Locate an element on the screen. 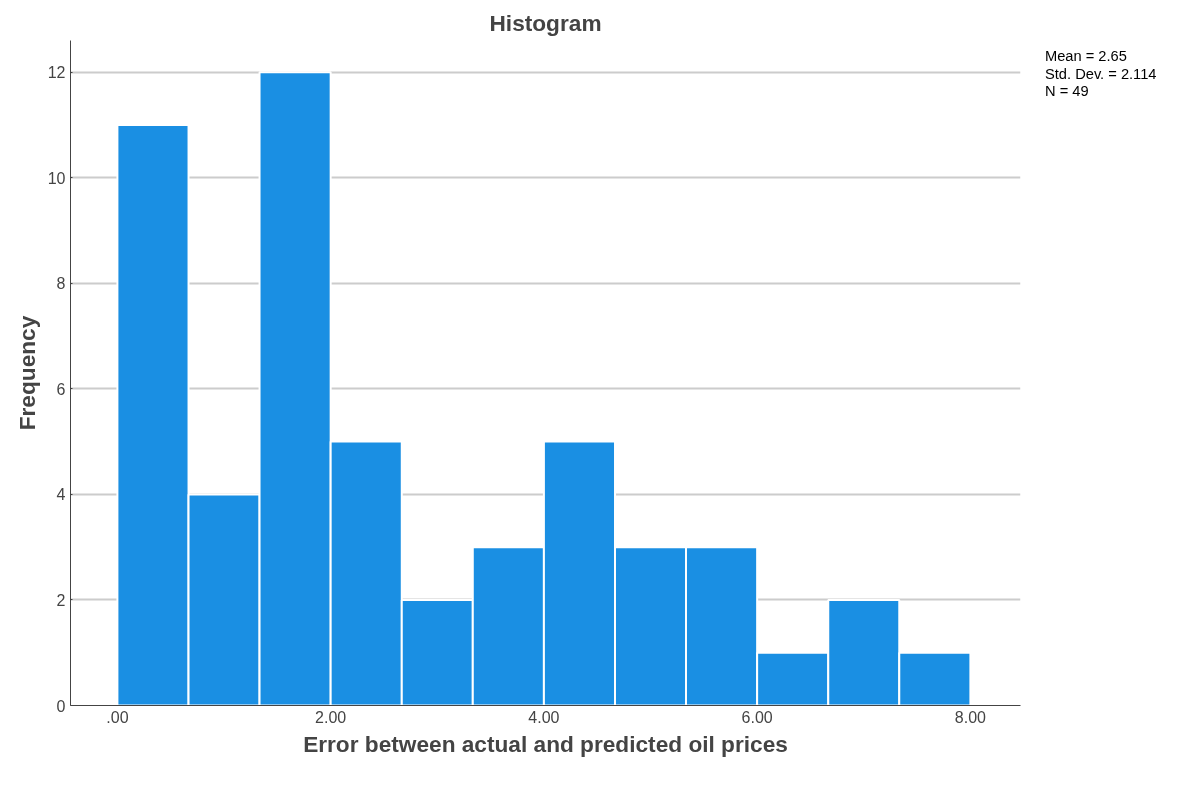 This screenshot has width=1201, height=801. y-tick-label: 4 is located at coordinates (61, 495).